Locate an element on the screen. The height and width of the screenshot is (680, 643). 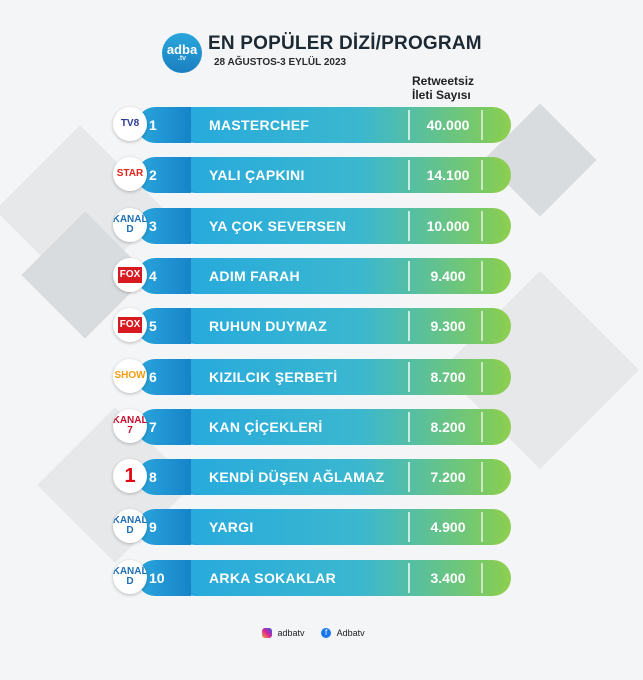
ranking-bar: YARGI 4.900 is located at coordinates (344, 527).